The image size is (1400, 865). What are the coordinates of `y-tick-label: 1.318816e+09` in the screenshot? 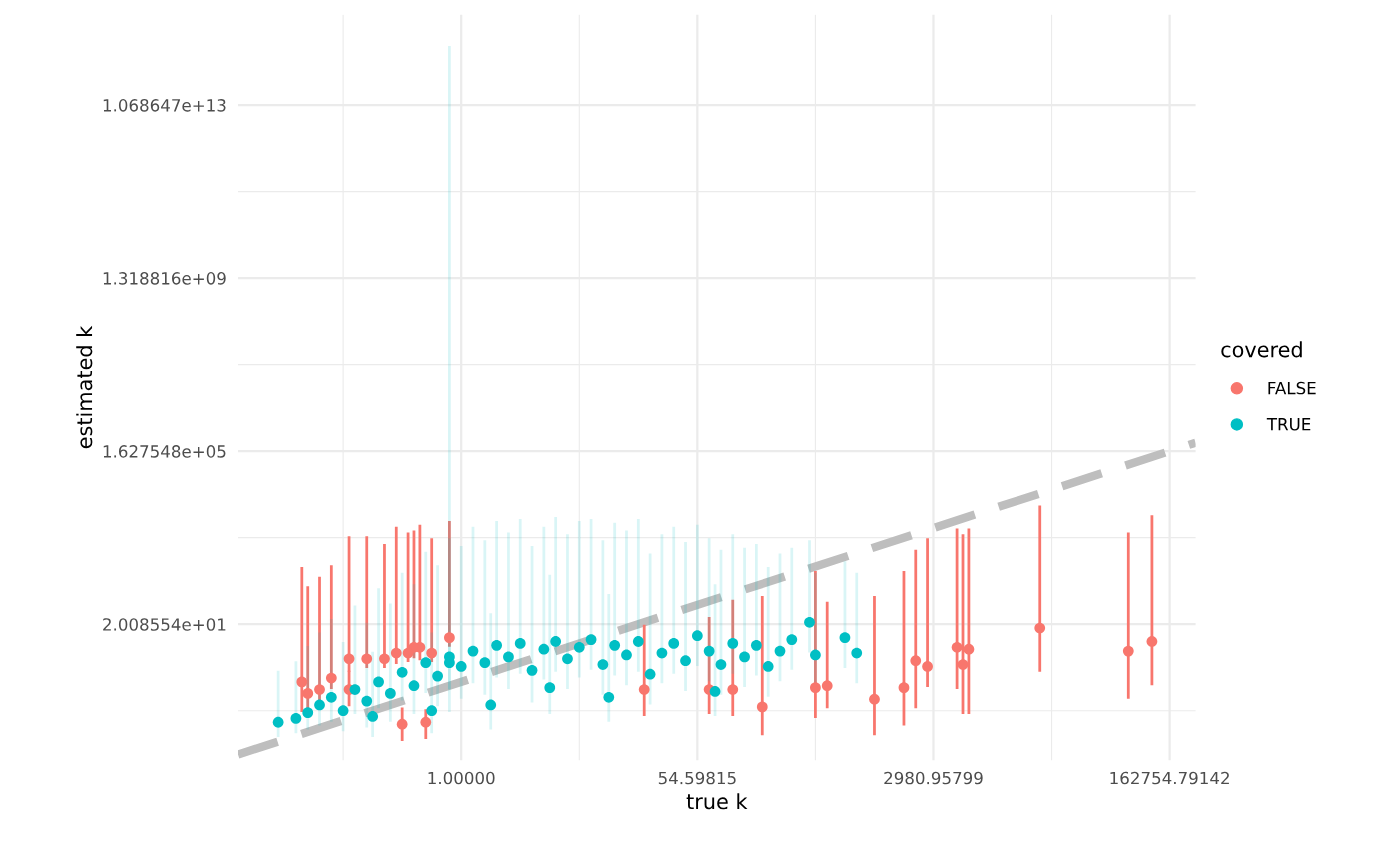 It's located at (164, 278).